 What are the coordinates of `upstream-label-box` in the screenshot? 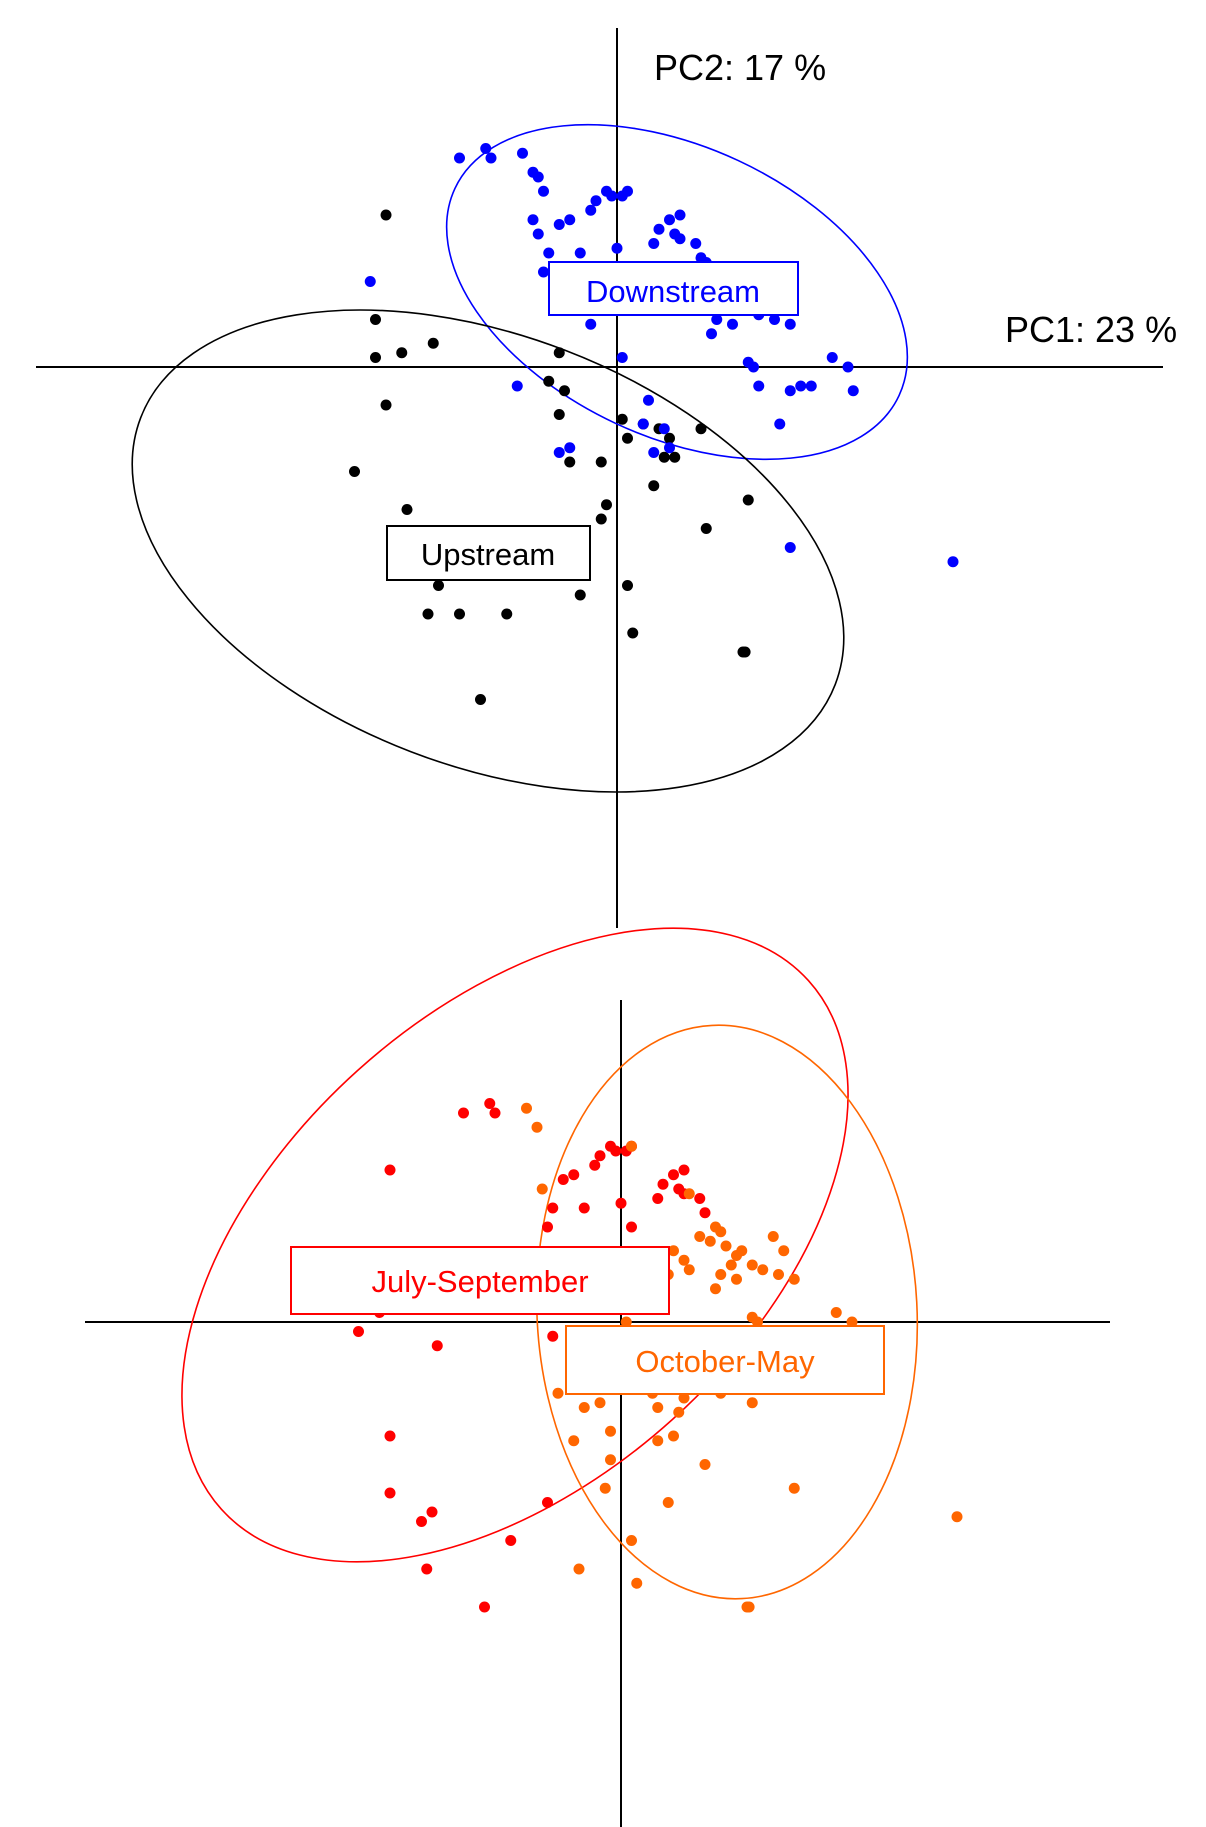 It's located at (488, 553).